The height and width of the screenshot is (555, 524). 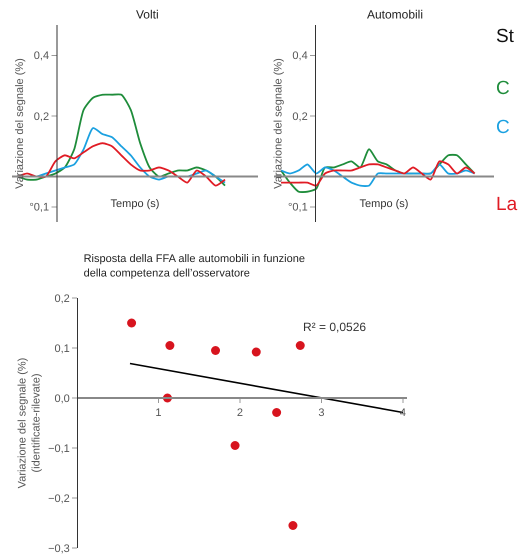 What do you see at coordinates (29, 423) in the screenshot?
I see `y-axis-title: Variazione del segnale (%) (identificate-rilevate)` at bounding box center [29, 423].